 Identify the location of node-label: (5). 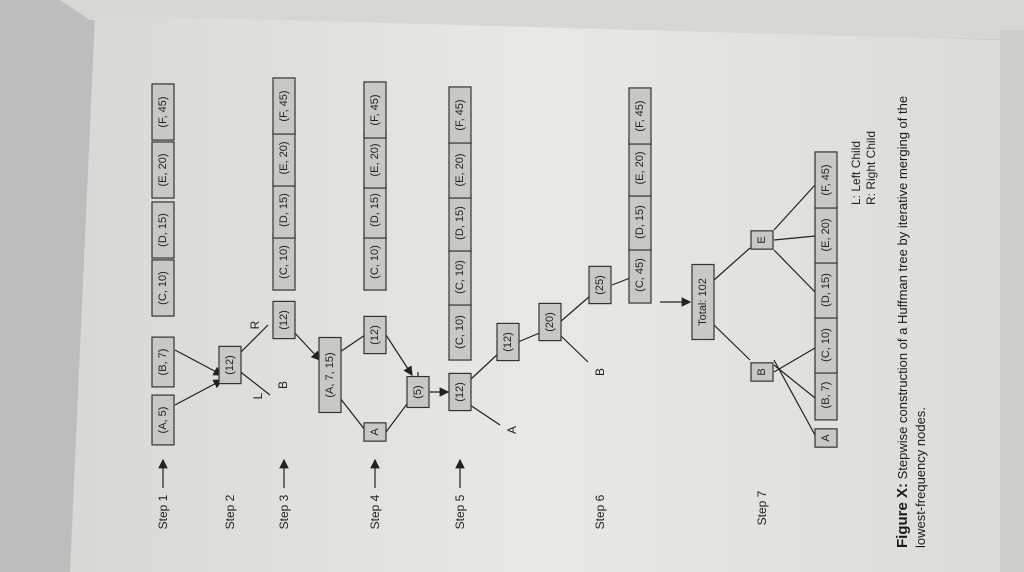
(418, 391).